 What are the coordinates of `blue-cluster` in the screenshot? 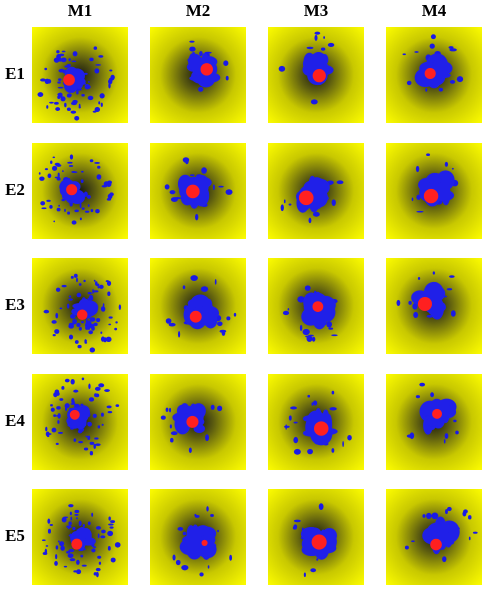 It's located at (194, 549).